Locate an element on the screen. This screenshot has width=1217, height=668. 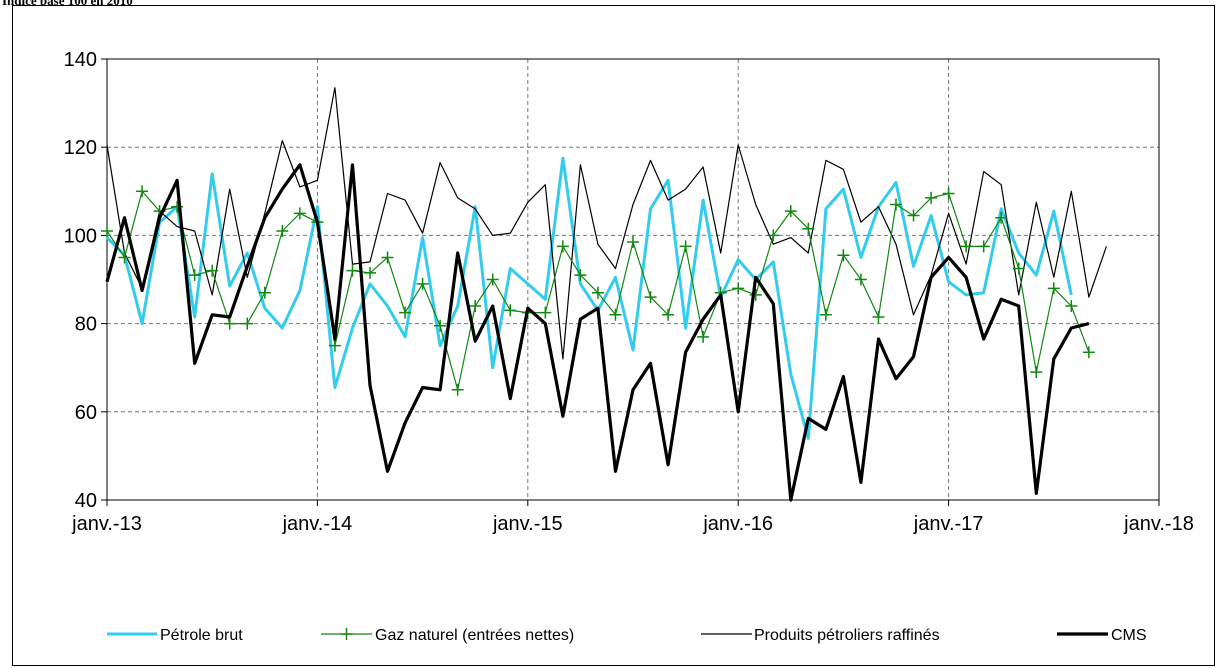
legend-item: Produits pétroliers raffinés is located at coordinates (820, 635).